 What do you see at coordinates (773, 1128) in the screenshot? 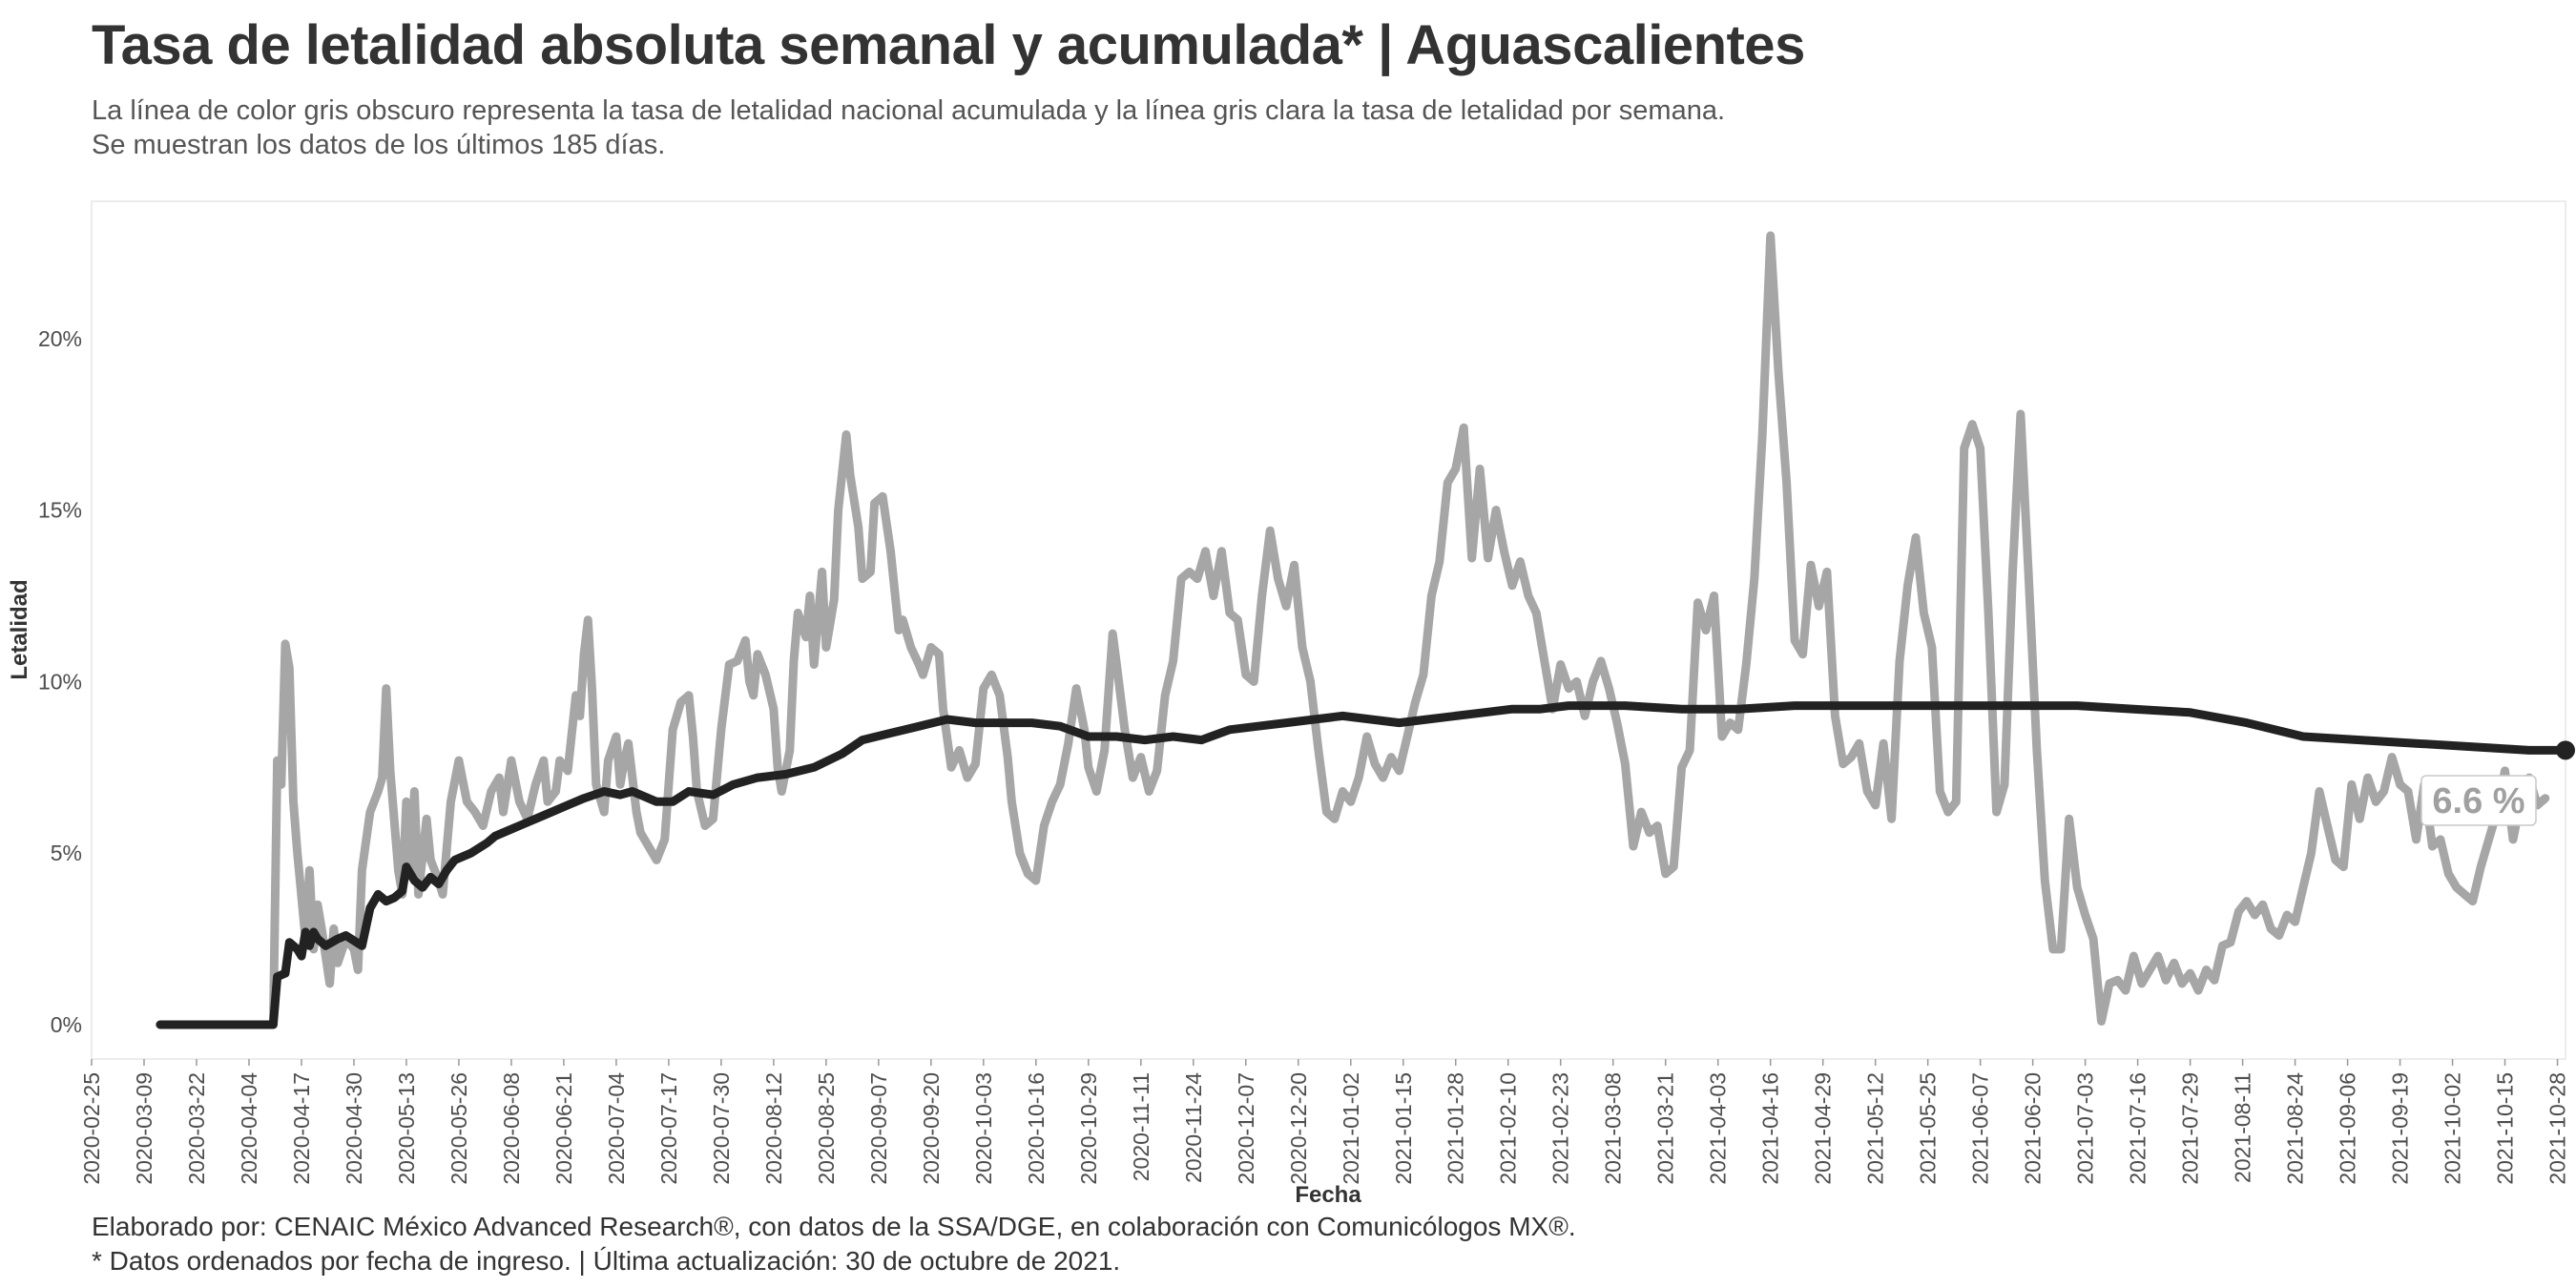
I see `x-tick-label: 2020-08-12` at bounding box center [773, 1128].